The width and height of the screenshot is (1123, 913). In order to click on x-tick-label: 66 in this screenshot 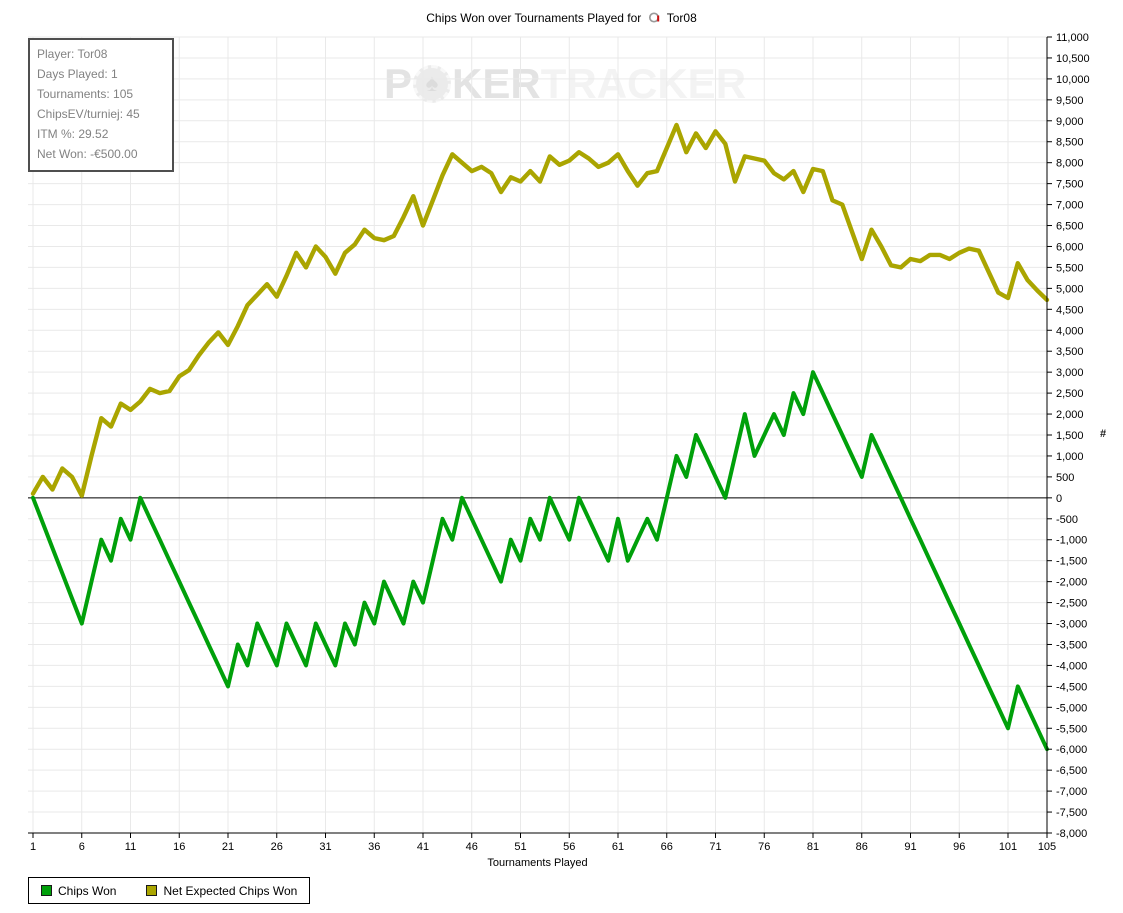, I will do `click(667, 847)`.